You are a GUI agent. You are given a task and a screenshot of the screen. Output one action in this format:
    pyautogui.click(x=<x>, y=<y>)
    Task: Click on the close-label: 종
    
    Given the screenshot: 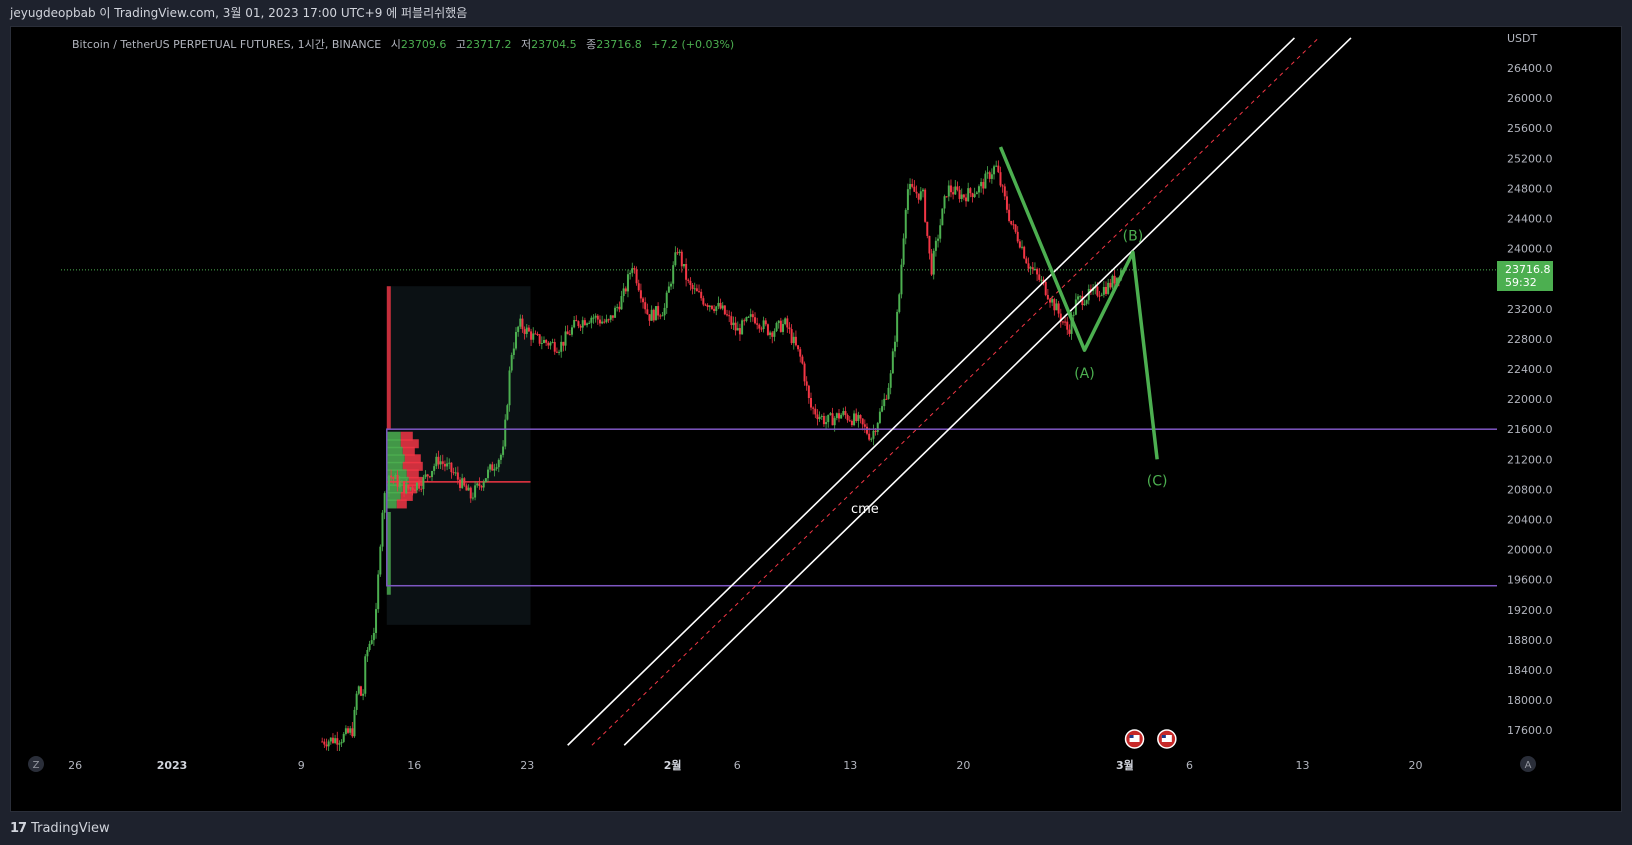 What is the action you would take?
    pyautogui.click(x=591, y=44)
    